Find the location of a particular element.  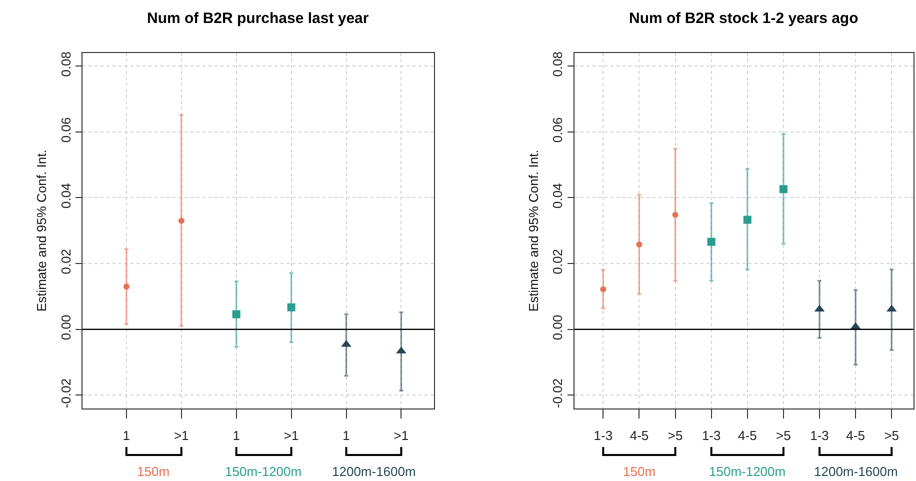

chart-title: Num of B2R purchase last year is located at coordinates (258, 18).